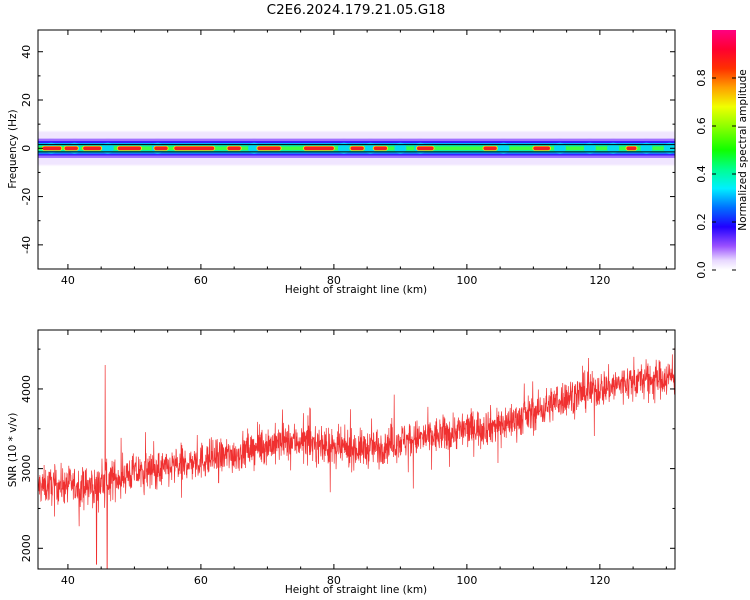 The image size is (750, 600). Describe the element at coordinates (68, 580) in the screenshot. I see `bottom-xtick-label: 40` at that location.